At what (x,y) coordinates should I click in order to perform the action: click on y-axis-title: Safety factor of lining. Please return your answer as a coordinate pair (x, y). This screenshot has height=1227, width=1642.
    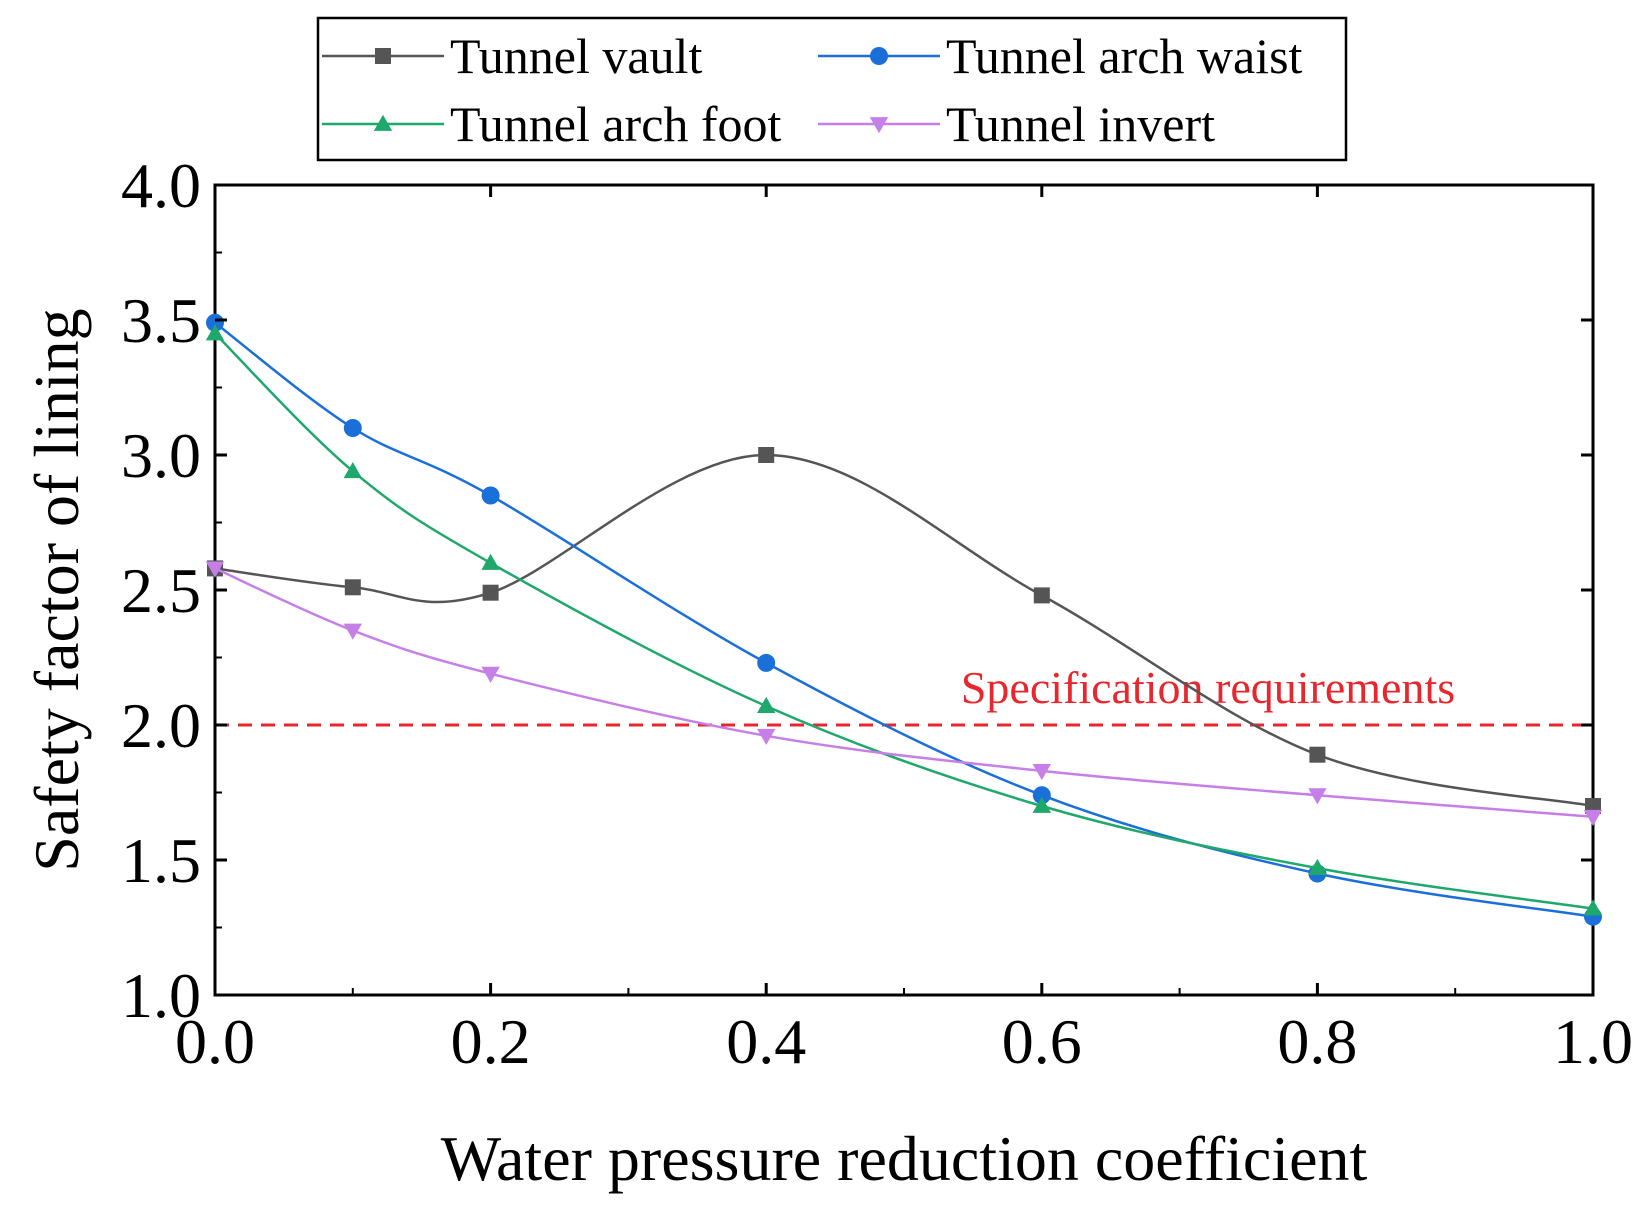
    Looking at the image, I should click on (56, 589).